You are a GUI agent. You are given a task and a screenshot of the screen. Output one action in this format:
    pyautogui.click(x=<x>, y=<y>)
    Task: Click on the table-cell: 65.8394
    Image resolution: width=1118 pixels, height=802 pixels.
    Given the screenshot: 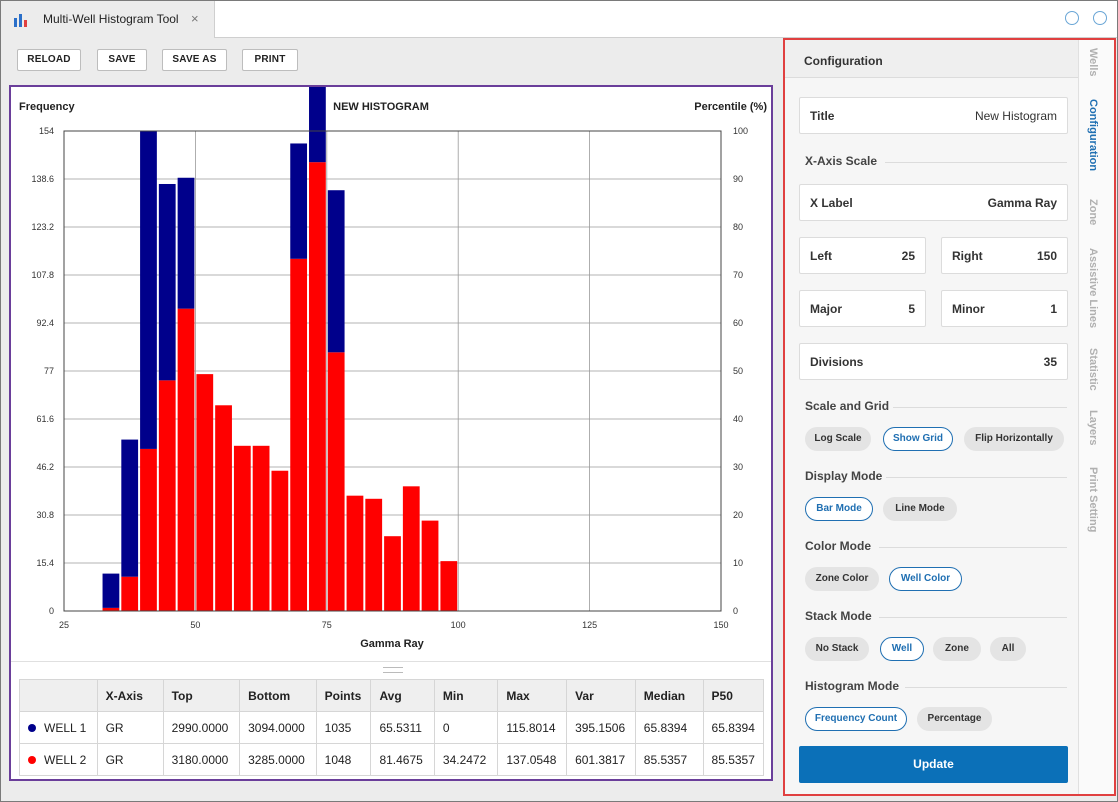 What is the action you would take?
    pyautogui.click(x=669, y=727)
    